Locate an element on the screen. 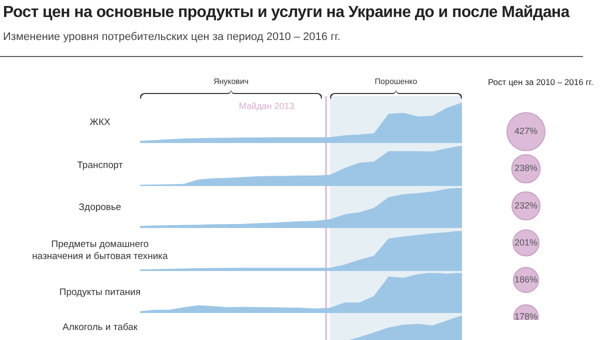 The width and height of the screenshot is (600, 340). data-label: 178% is located at coordinates (526, 317).